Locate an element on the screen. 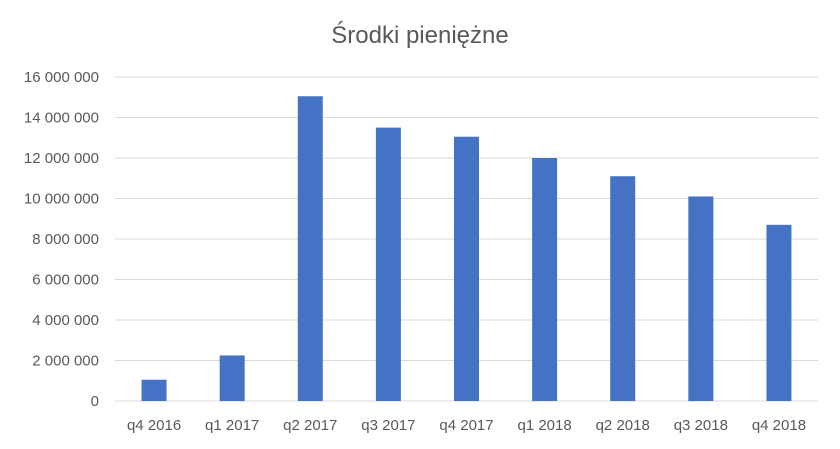 This screenshot has width=840, height=449. x-tick-label: q2 2018 is located at coordinates (623, 425).